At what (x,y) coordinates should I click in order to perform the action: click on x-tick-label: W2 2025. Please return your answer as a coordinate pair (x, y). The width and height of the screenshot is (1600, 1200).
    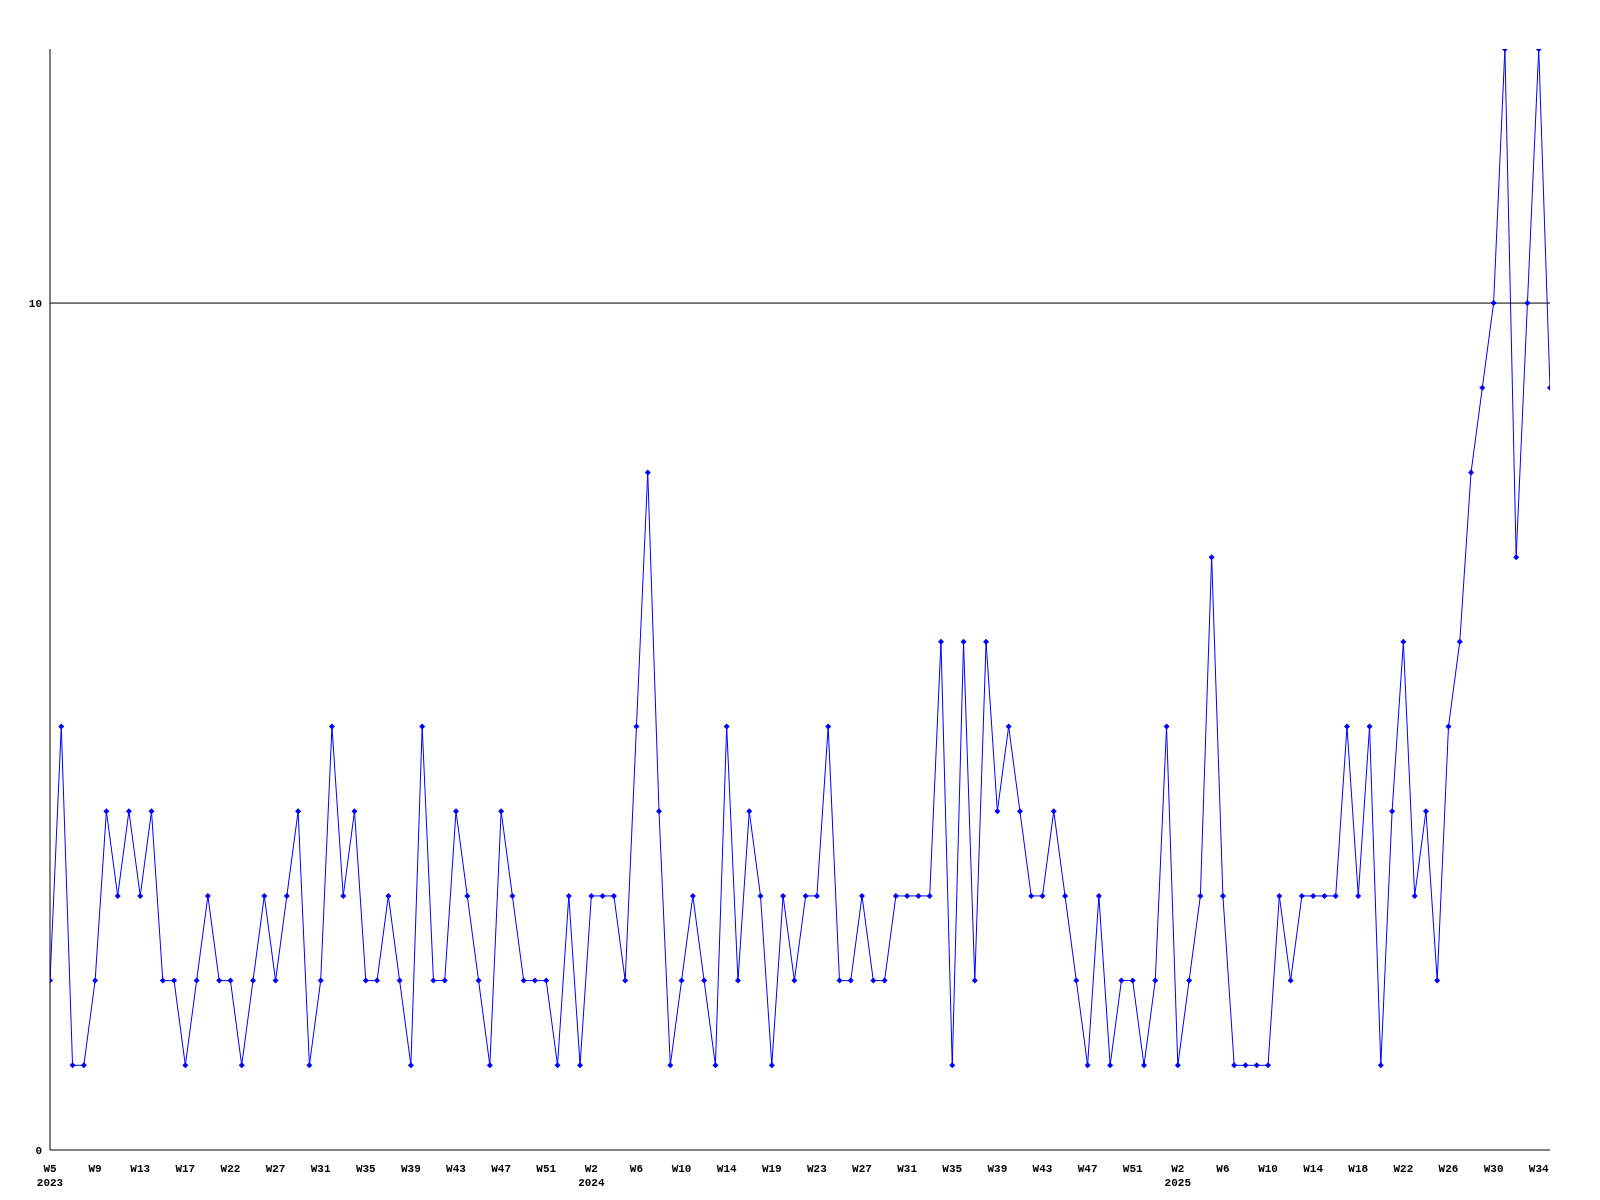
    Looking at the image, I should click on (1178, 1176).